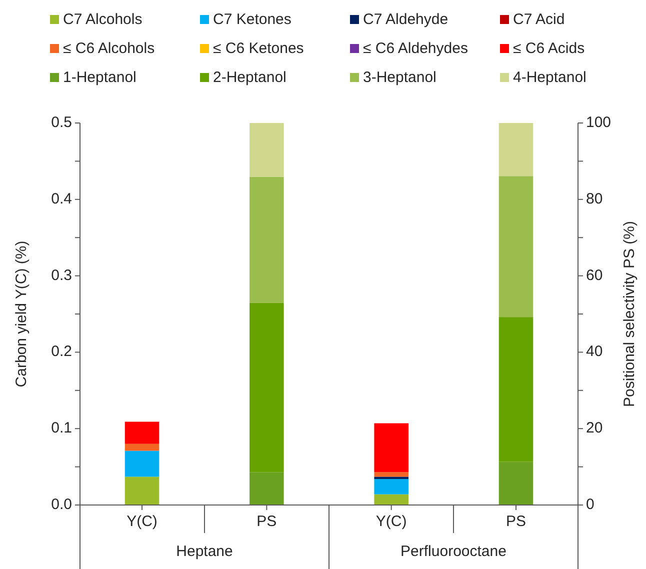  I want to click on legend-label: ≤ C6 Ketones, so click(258, 48).